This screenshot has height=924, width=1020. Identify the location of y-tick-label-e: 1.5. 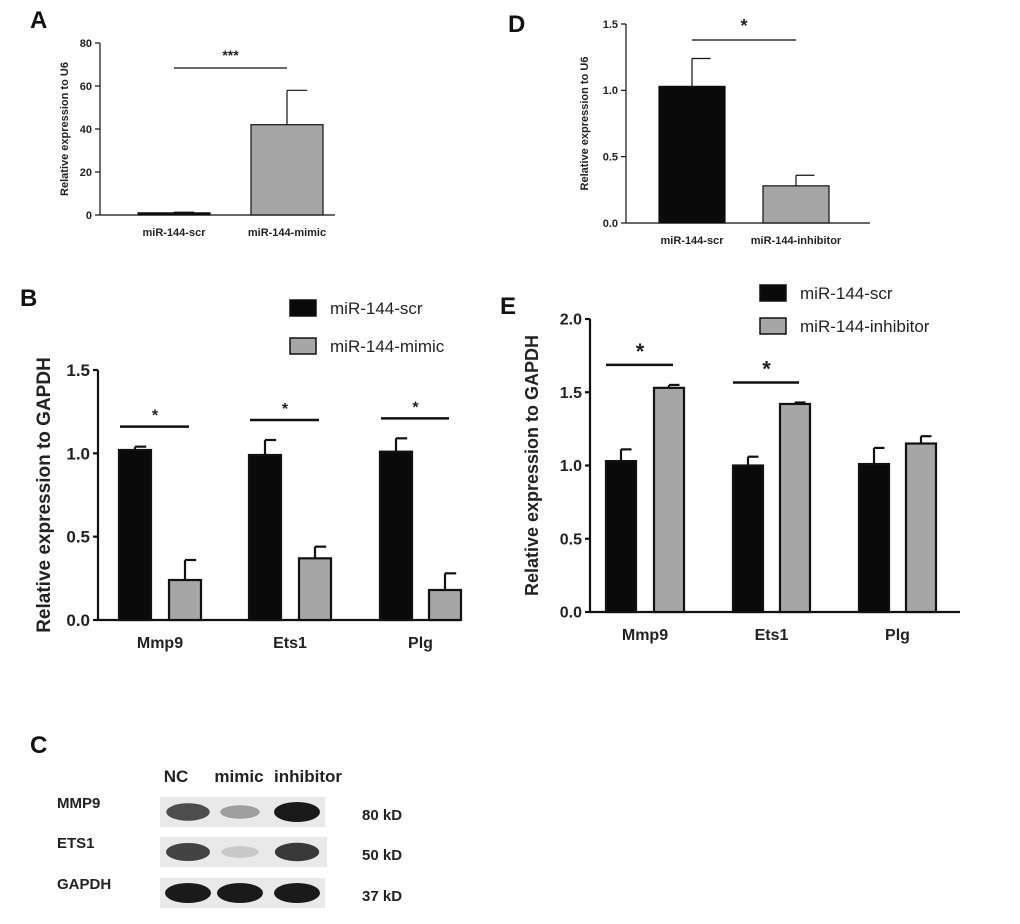
(571, 393).